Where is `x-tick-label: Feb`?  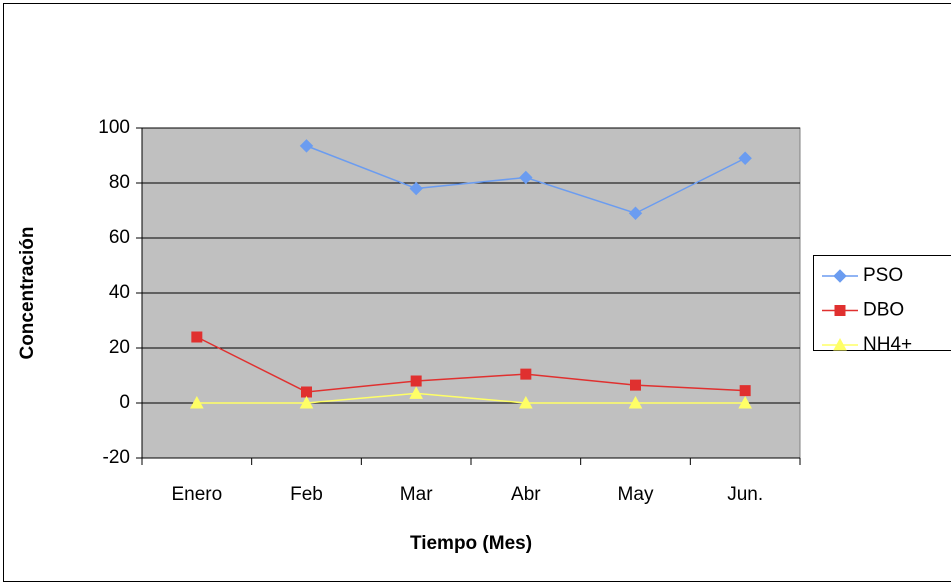
x-tick-label: Feb is located at coordinates (306, 494).